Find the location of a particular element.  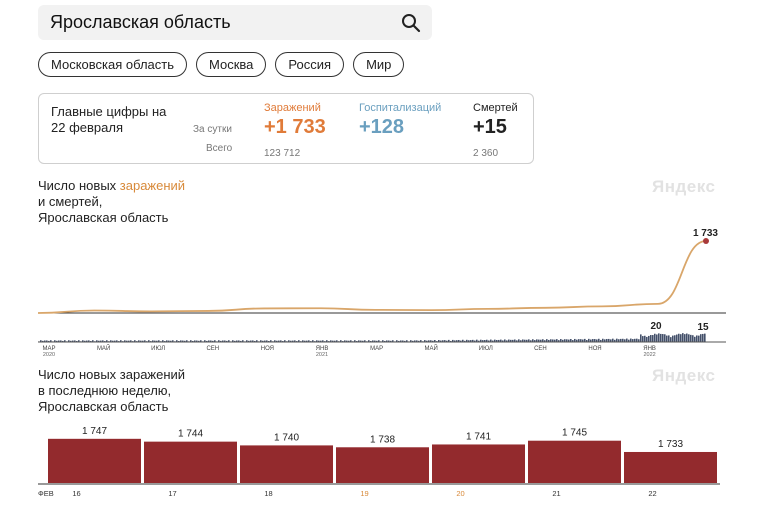

bar-value-label: 1 747 is located at coordinates (94, 431).